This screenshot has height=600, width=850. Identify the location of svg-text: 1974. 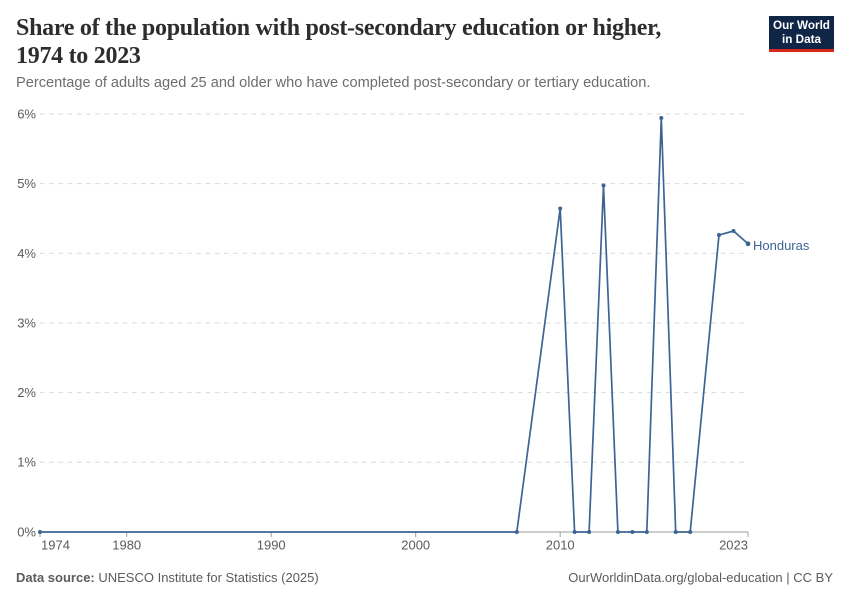
(55, 545).